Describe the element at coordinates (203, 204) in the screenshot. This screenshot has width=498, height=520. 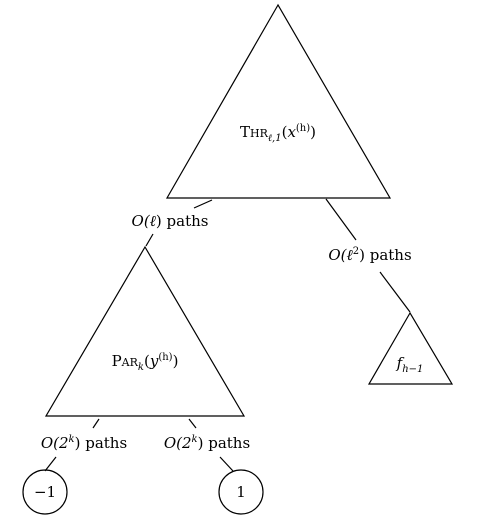
I see `edge-top-to-left-label` at that location.